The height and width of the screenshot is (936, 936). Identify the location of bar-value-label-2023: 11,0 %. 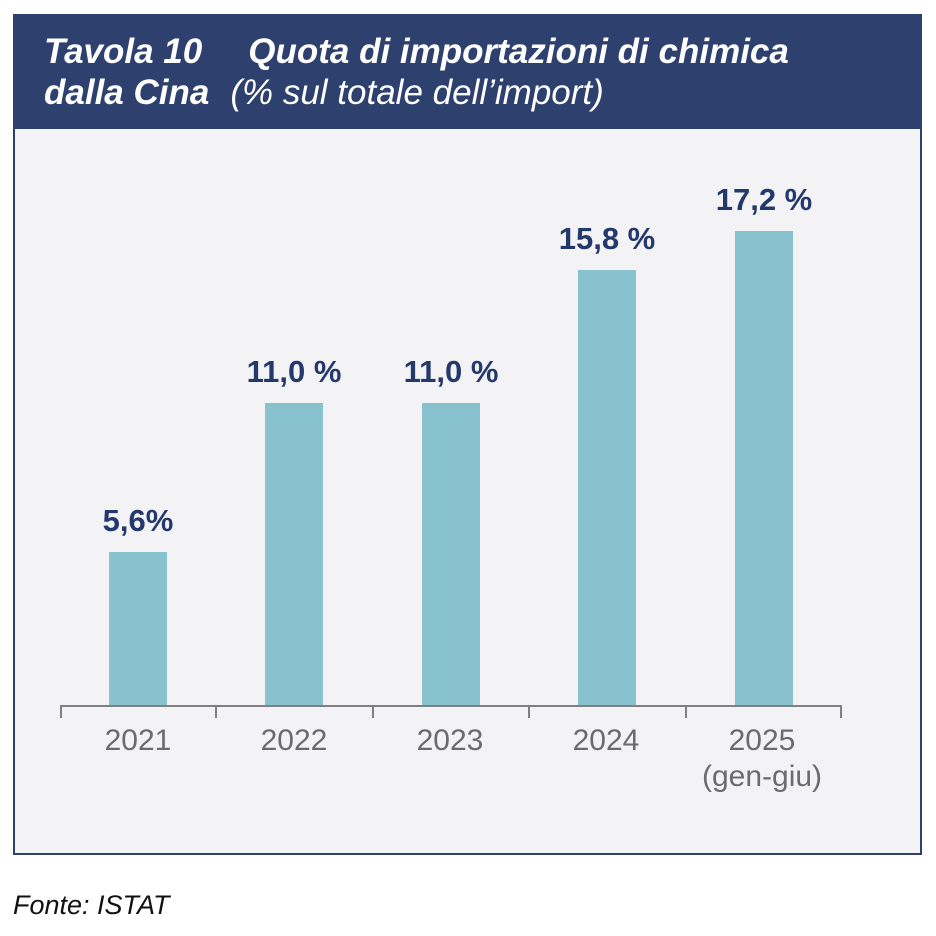
(451, 371).